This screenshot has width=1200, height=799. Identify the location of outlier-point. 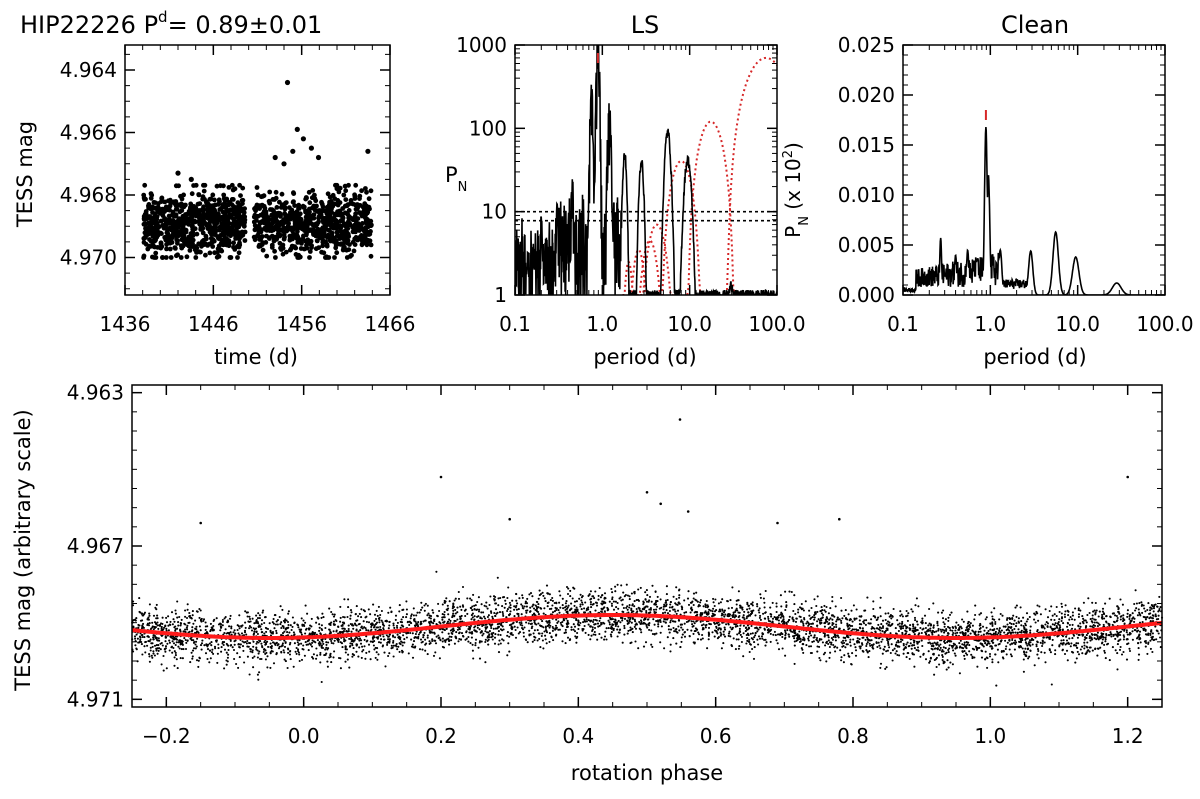
(318, 157).